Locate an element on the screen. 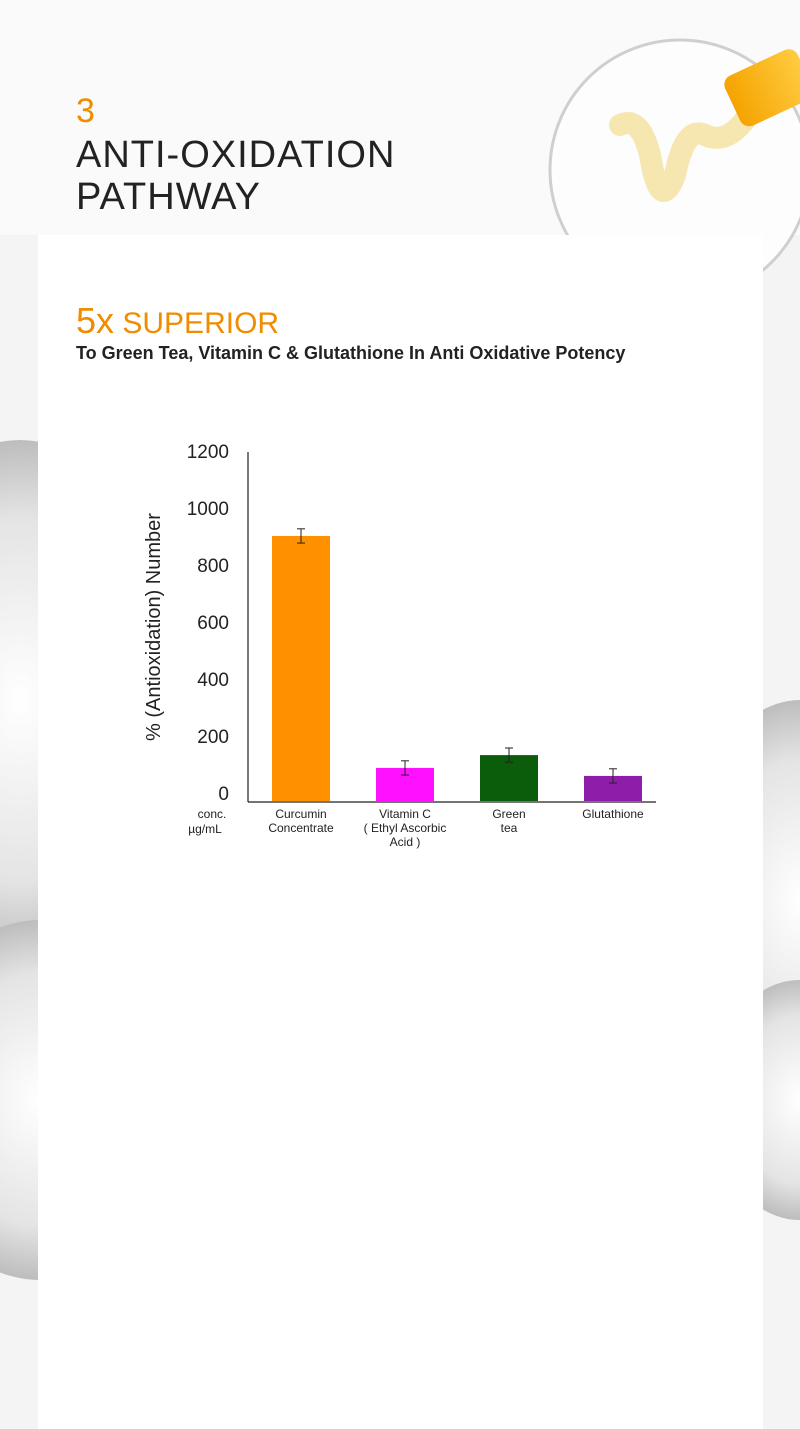 The width and height of the screenshot is (800, 1429). section-title: ANTI-OXIDATION PATHWAY is located at coordinates (235, 176).